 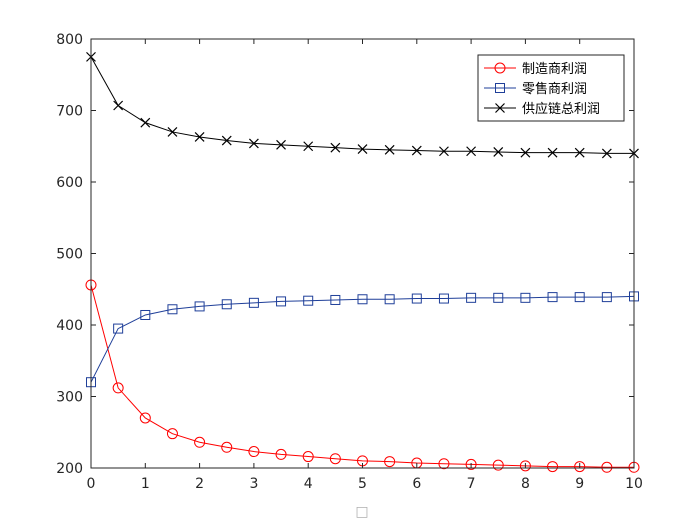 What do you see at coordinates (471, 484) in the screenshot?
I see `x-tick-label: 7` at bounding box center [471, 484].